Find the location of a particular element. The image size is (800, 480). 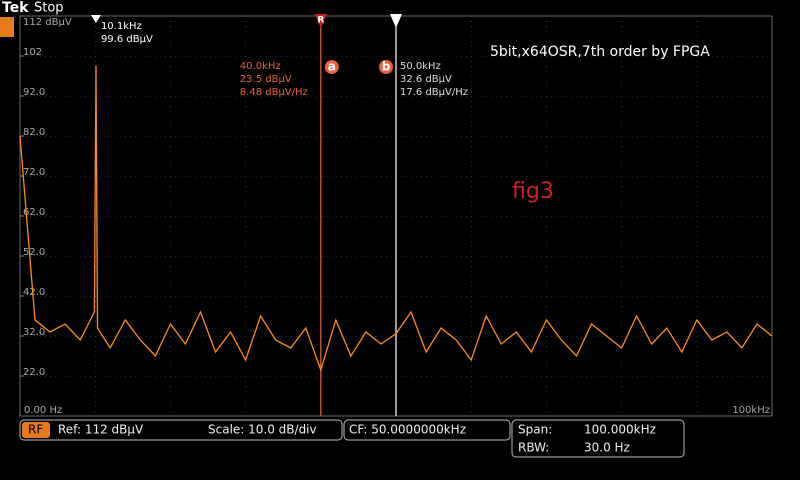

y-tick-label: 82.0 is located at coordinates (34, 132).